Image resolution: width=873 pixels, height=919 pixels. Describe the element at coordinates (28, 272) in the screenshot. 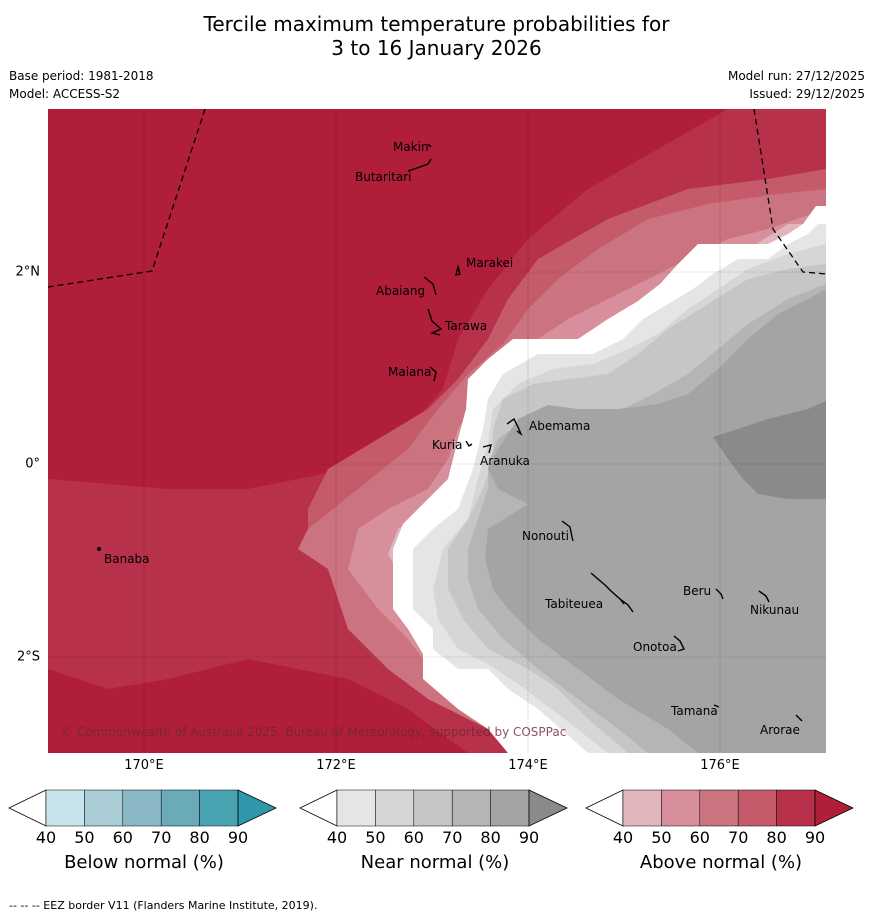

I see `lat-label-2n: 2°N` at that location.